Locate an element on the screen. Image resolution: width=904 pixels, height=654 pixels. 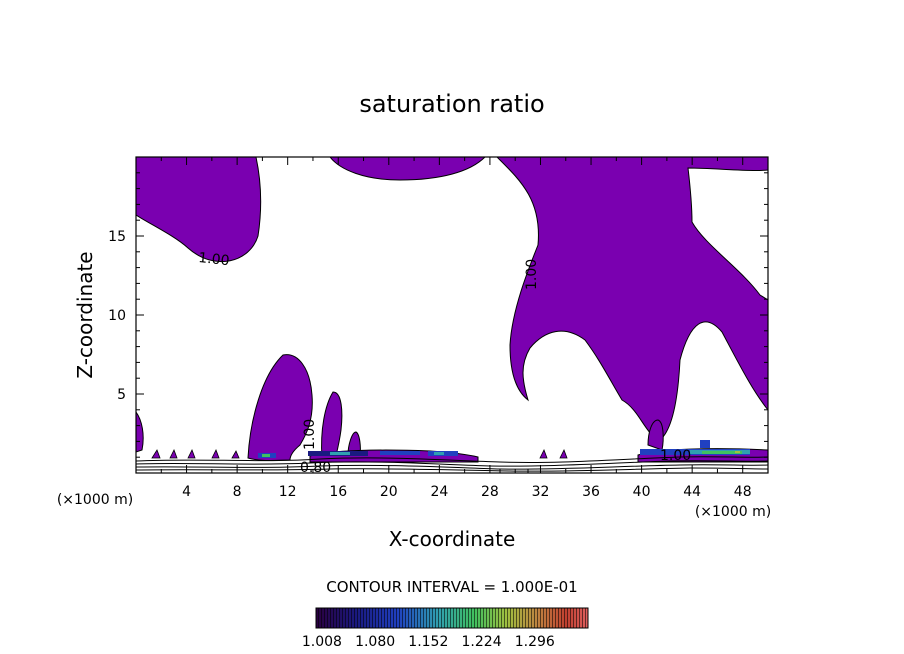
contour-interval-text: CONTOUR INTERVAL = 1.000E-01 is located at coordinates (451, 587).